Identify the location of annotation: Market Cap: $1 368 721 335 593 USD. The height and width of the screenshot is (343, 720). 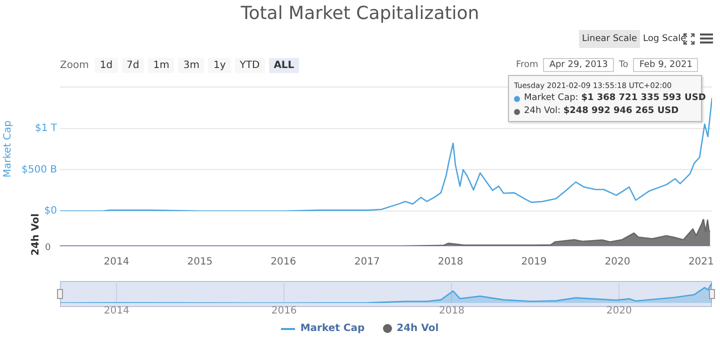
(615, 98).